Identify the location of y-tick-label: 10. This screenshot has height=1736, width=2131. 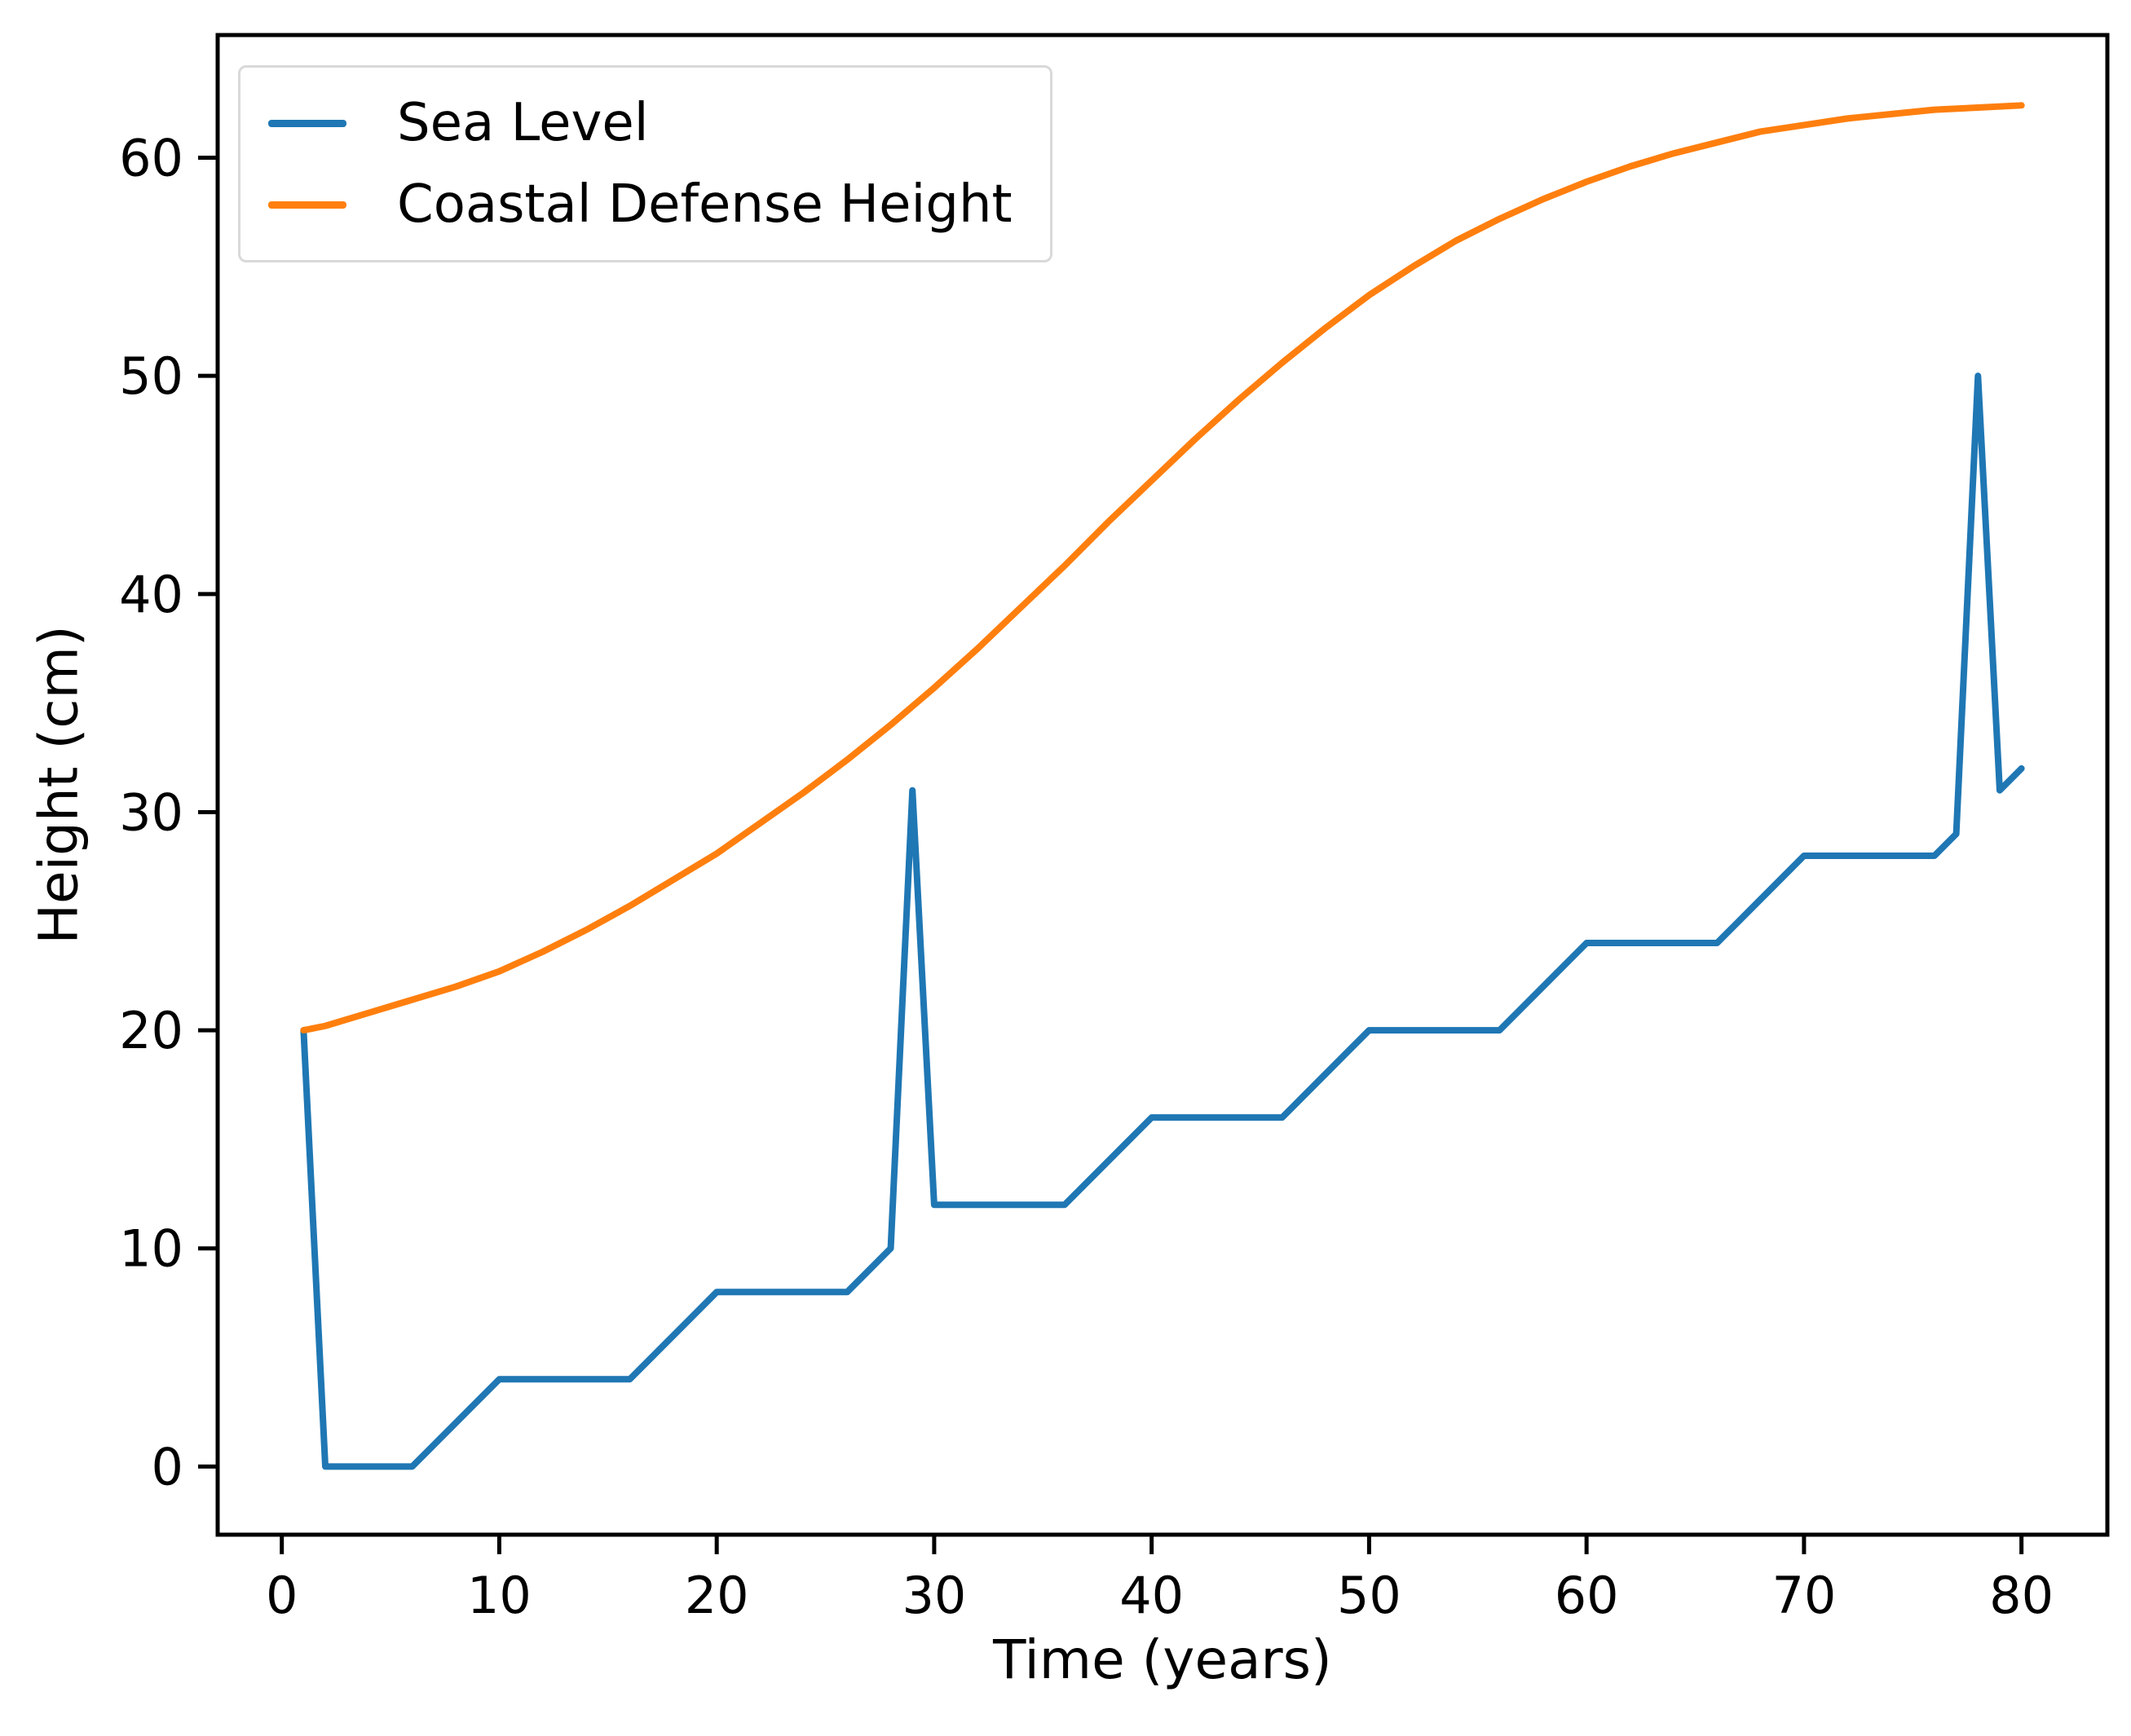
(151, 1249).